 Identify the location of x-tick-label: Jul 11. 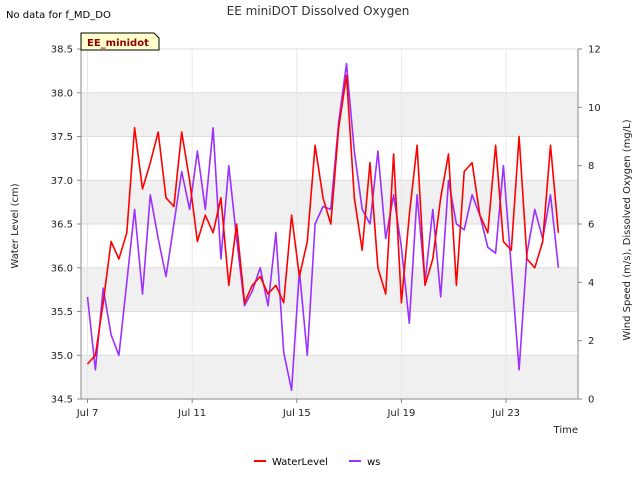
(191, 413).